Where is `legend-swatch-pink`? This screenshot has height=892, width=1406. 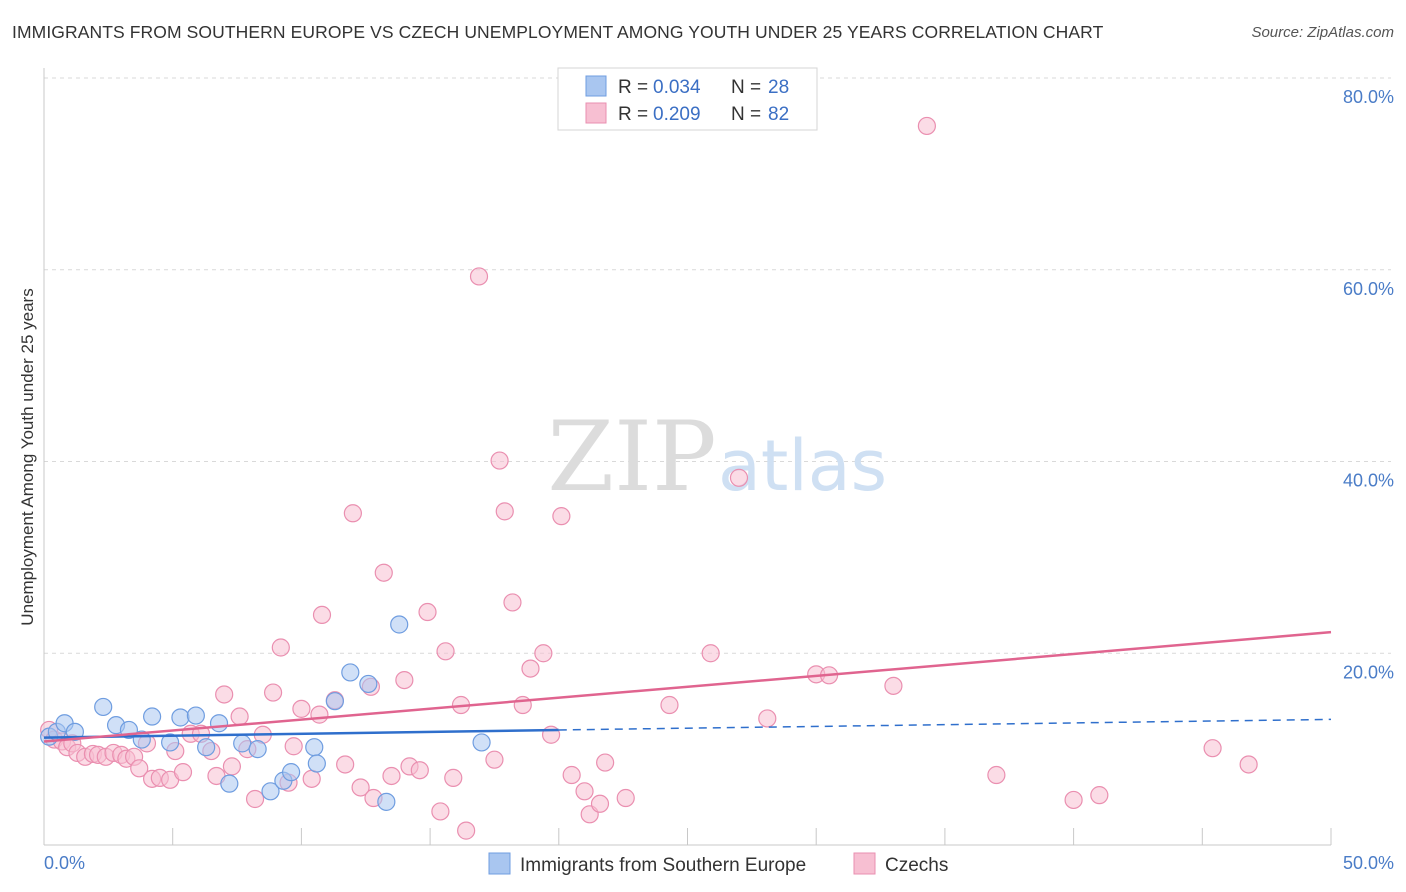 legend-swatch-pink is located at coordinates (596, 113).